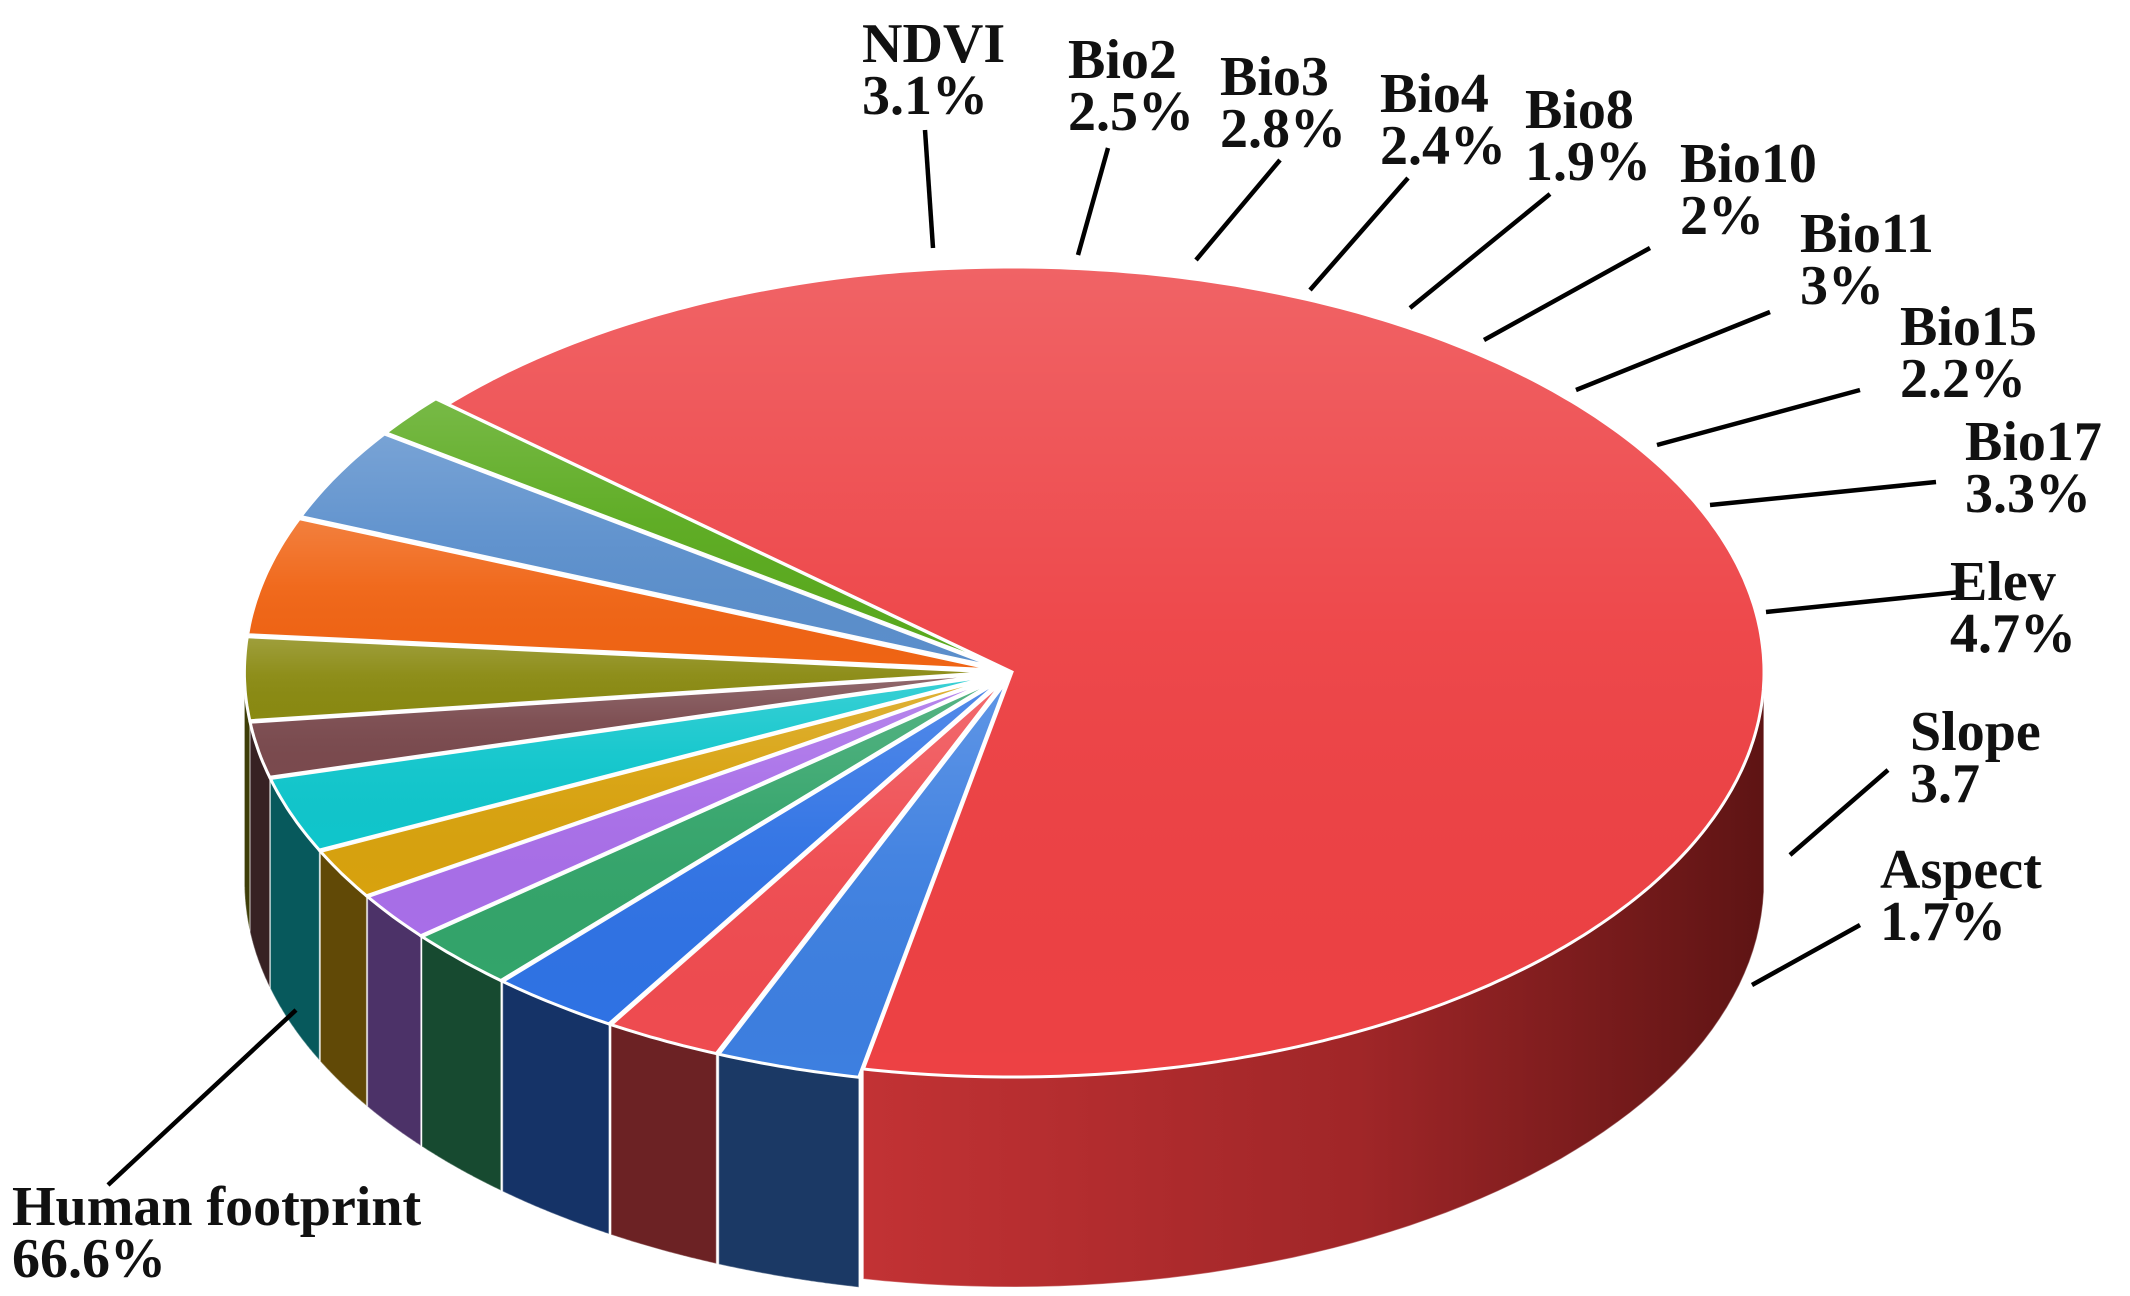 The width and height of the screenshot is (2130, 1296). What do you see at coordinates (1093, 201) in the screenshot?
I see `leader-line-bio2` at bounding box center [1093, 201].